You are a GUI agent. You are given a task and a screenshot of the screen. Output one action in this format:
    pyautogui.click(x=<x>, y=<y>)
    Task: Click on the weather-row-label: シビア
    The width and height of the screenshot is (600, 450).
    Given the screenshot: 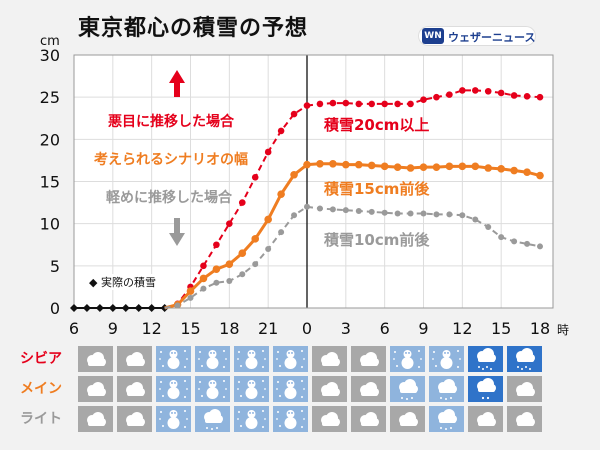 What is the action you would take?
    pyautogui.click(x=41, y=359)
    